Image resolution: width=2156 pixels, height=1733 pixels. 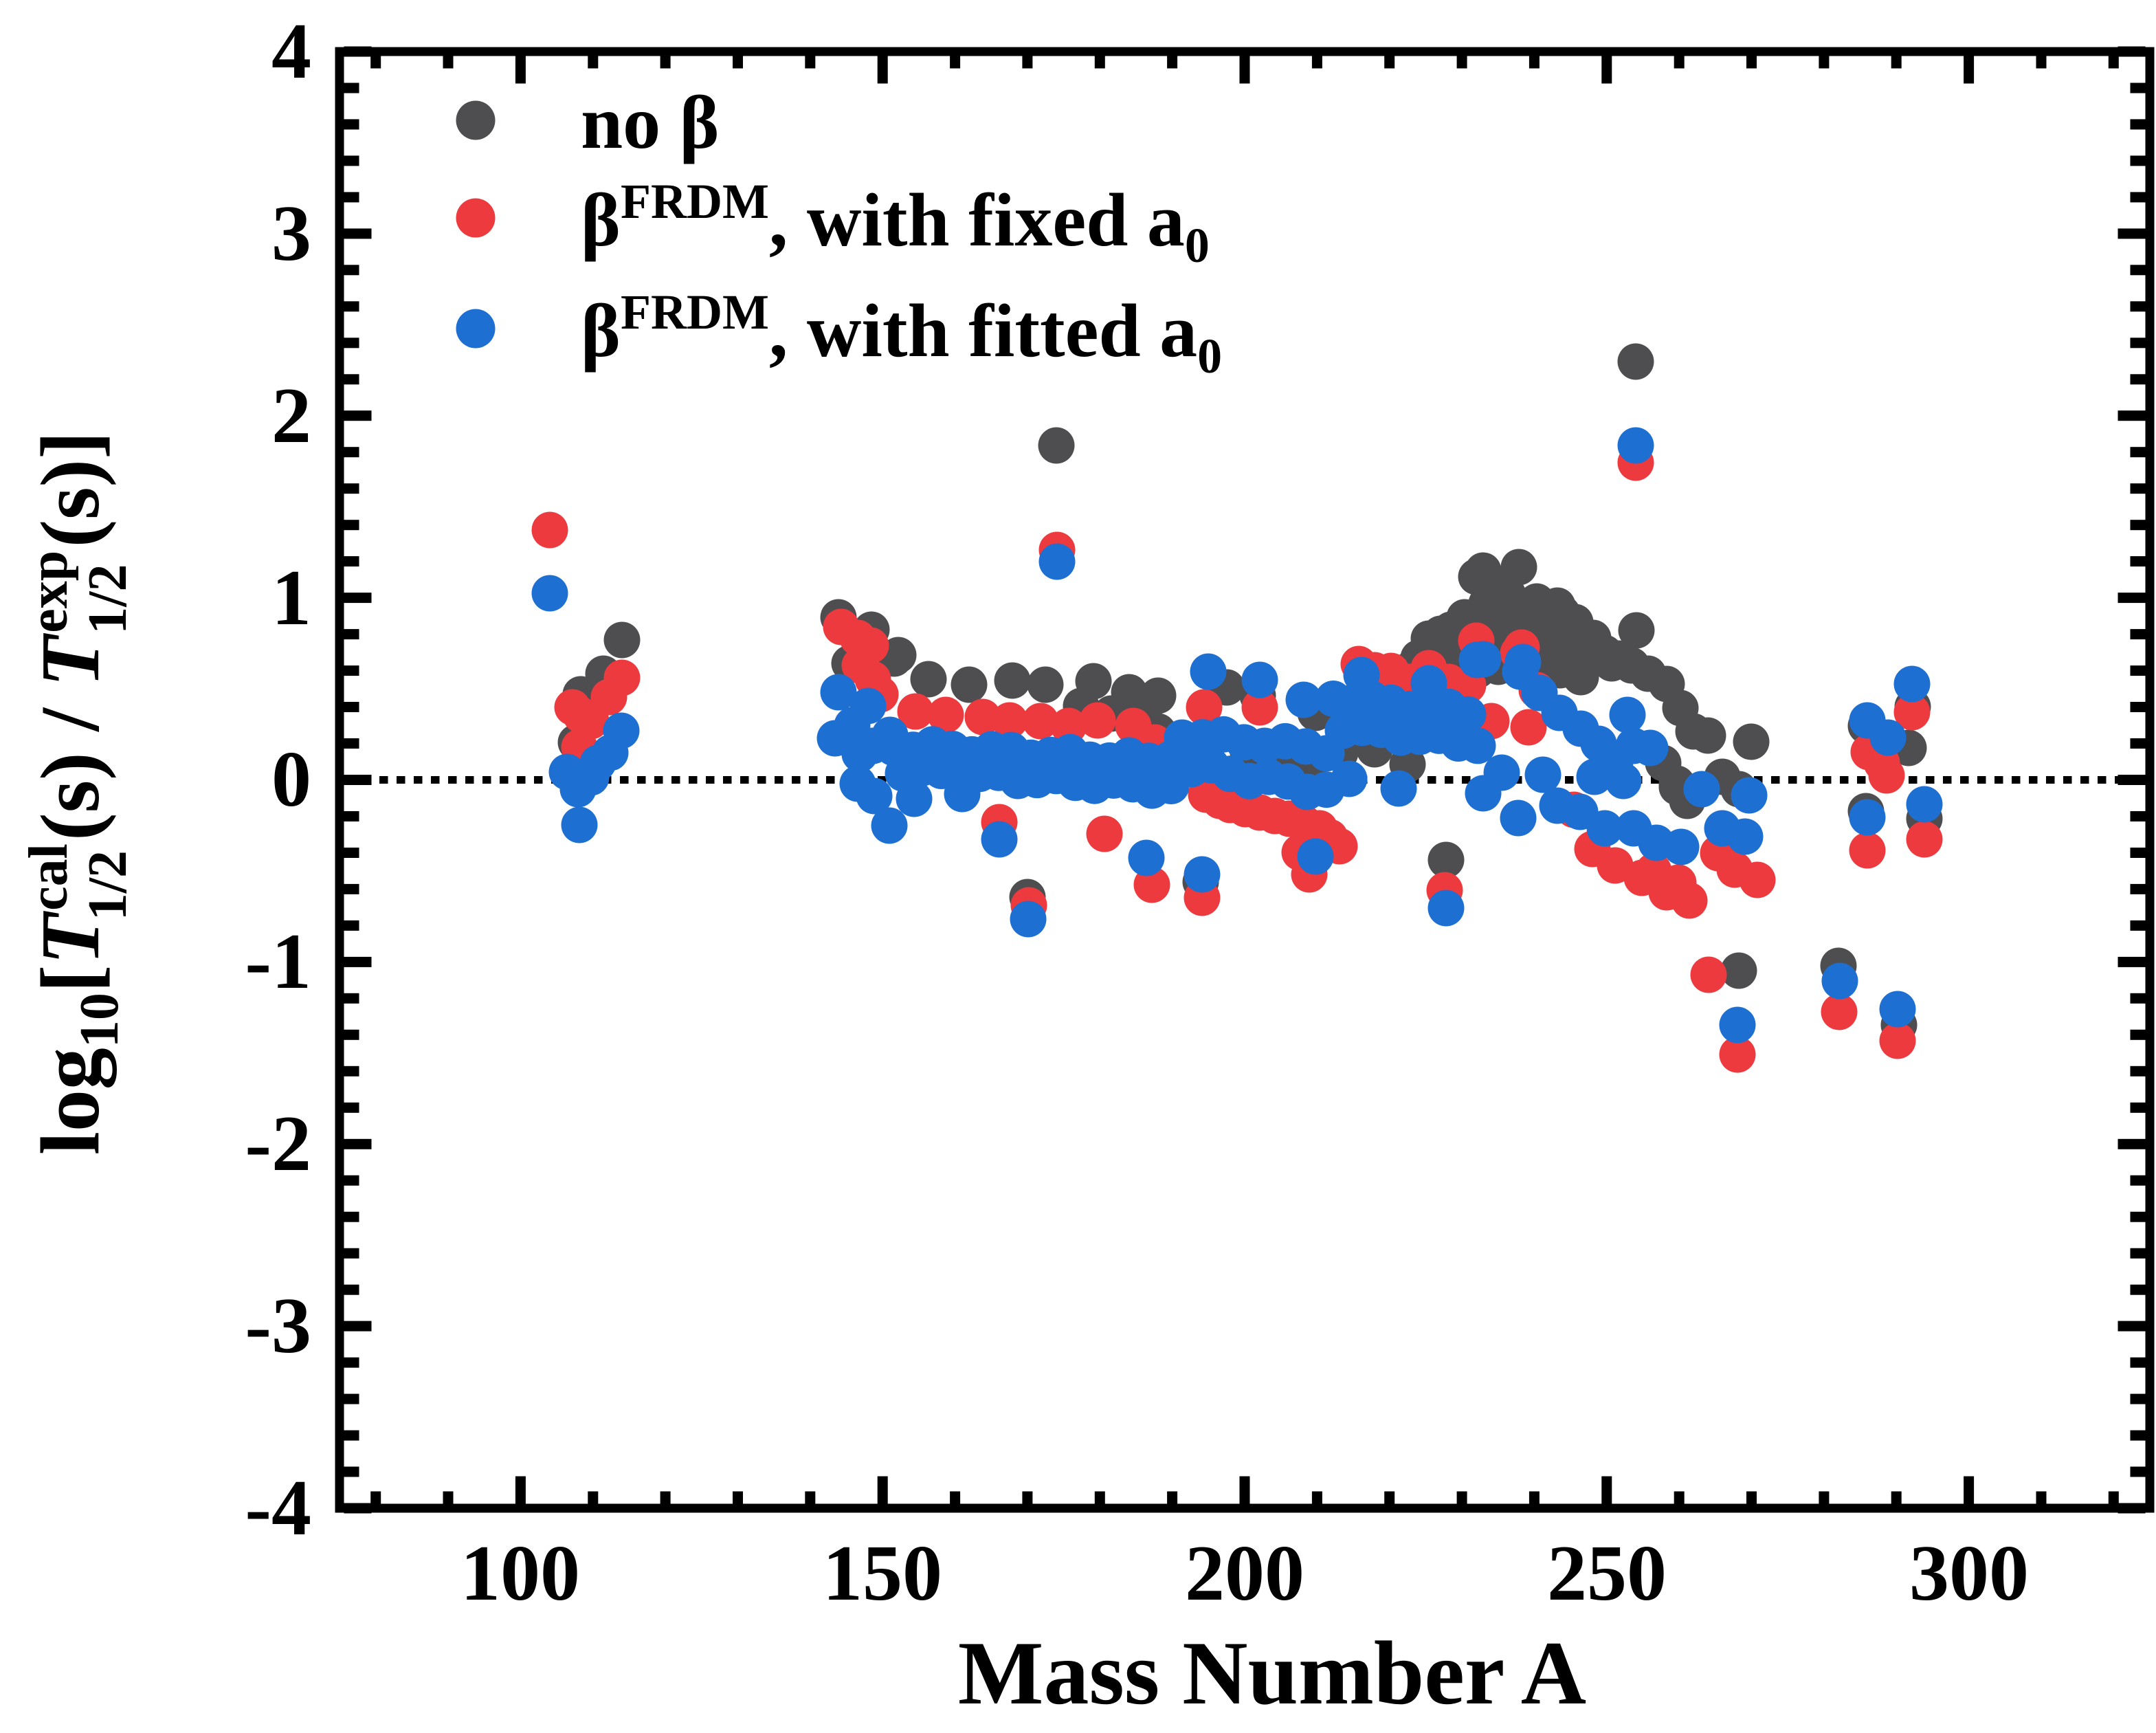 What do you see at coordinates (650, 122) in the screenshot?
I see `svg-text: no β` at bounding box center [650, 122].